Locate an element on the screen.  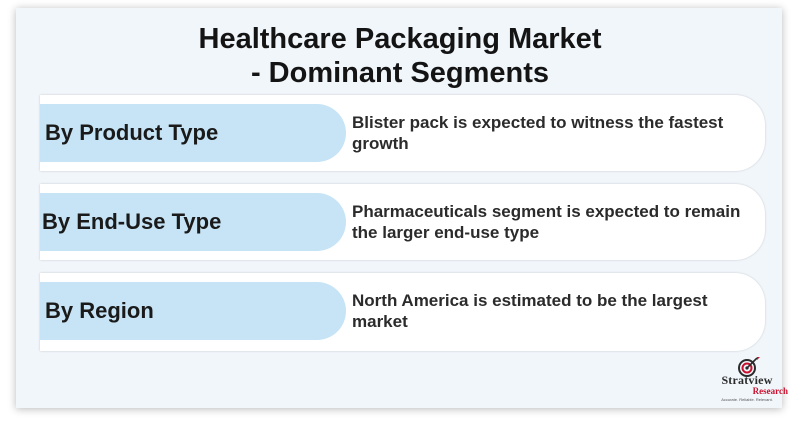
title-line-1: Healthcare Packaging Market is located at coordinates (400, 39).